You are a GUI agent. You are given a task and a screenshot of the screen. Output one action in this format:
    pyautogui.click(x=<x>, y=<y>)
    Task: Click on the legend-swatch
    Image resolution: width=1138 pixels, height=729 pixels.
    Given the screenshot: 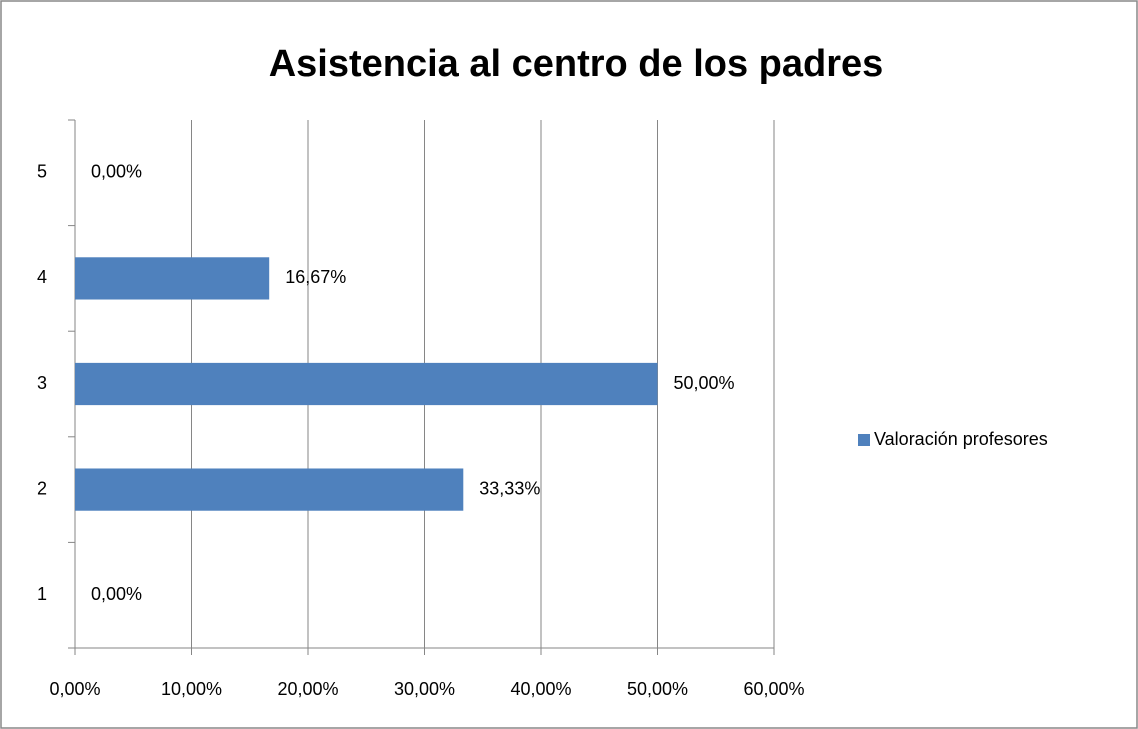 What is the action you would take?
    pyautogui.click(x=864, y=440)
    